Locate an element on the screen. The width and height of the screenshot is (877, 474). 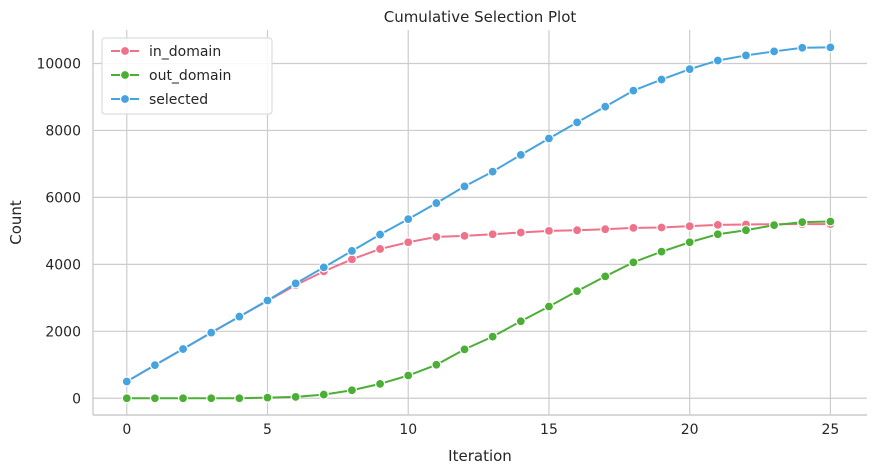
y-tick-label: 8000 is located at coordinates (63, 131).